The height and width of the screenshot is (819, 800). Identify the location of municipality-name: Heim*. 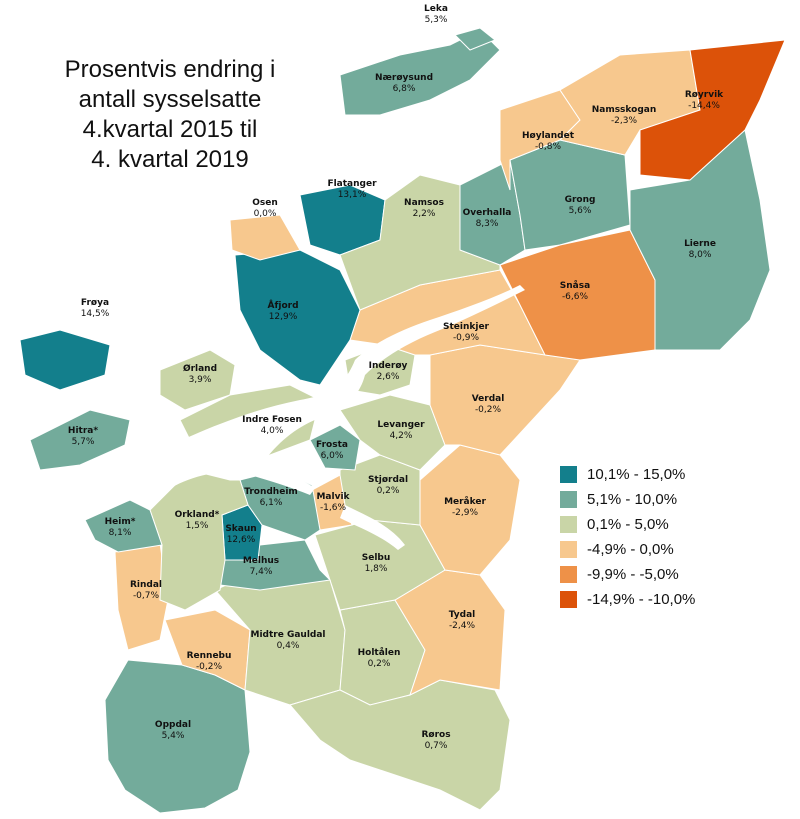
(120, 522).